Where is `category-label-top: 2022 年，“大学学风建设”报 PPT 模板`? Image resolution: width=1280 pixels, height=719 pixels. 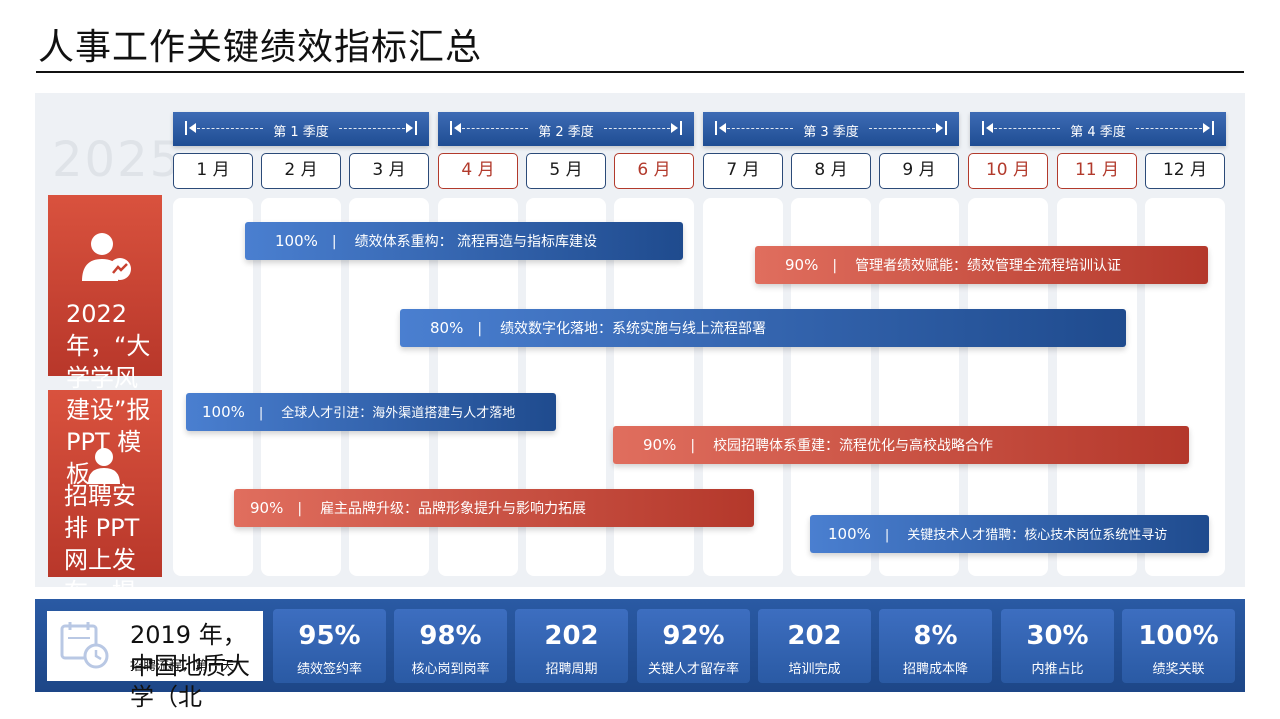
category-label-top: 2022 年，“大学学风建设”报 PPT 模板 is located at coordinates (108, 394).